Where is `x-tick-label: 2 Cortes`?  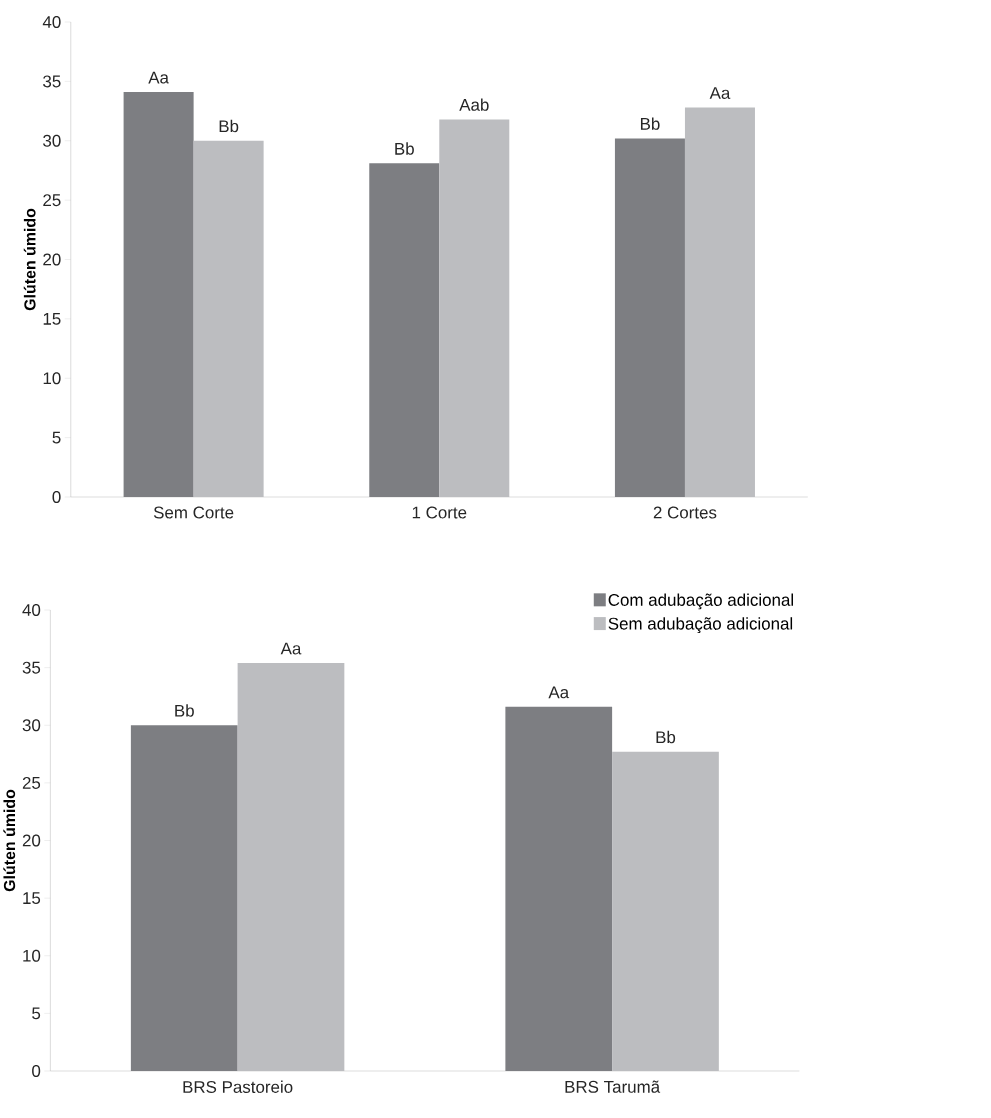 x-tick-label: 2 Cortes is located at coordinates (685, 512).